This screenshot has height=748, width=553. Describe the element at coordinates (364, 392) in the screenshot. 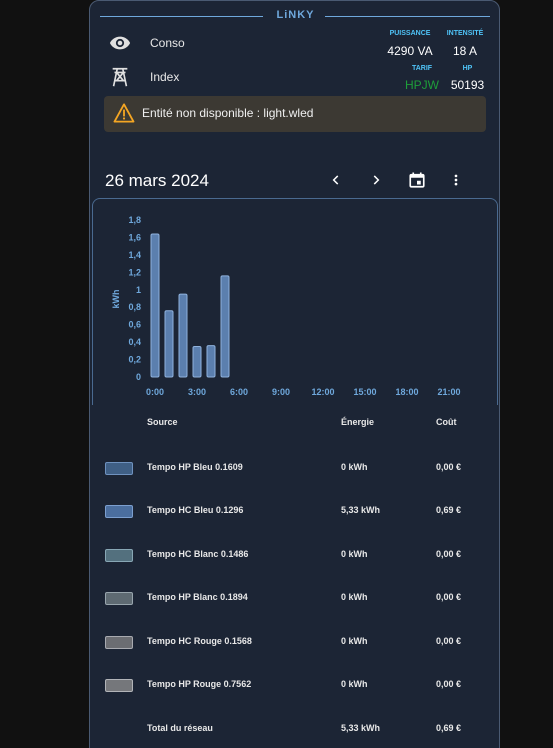

I see `x-tick-label: 15:00` at that location.